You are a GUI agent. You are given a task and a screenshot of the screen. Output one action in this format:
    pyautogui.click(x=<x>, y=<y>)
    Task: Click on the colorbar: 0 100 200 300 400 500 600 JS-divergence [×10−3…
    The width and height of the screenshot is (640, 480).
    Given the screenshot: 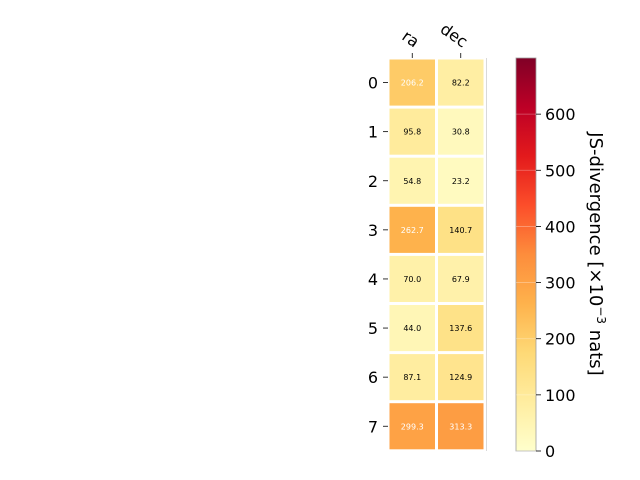 What is the action you would take?
    pyautogui.click(x=561, y=259)
    